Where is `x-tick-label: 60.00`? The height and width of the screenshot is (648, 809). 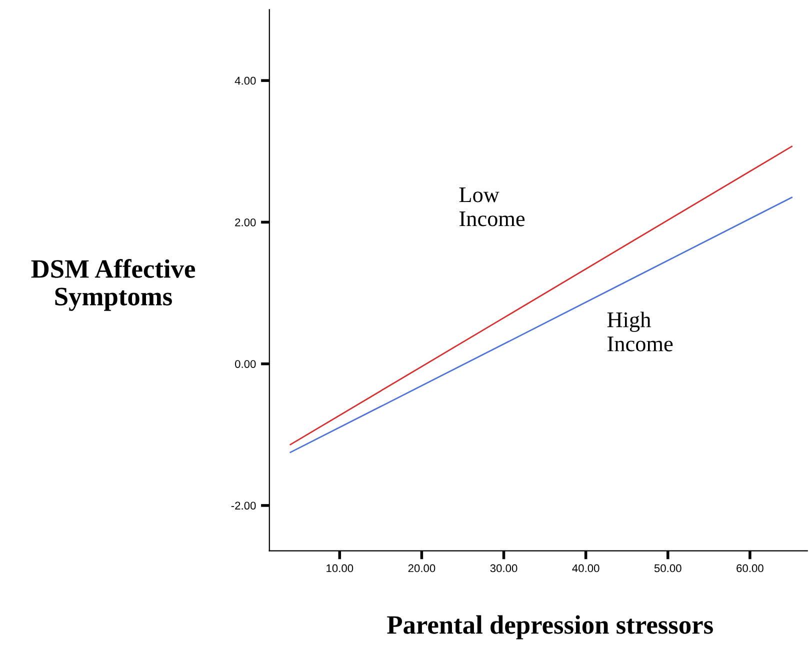 x-tick-label: 60.00 is located at coordinates (750, 568).